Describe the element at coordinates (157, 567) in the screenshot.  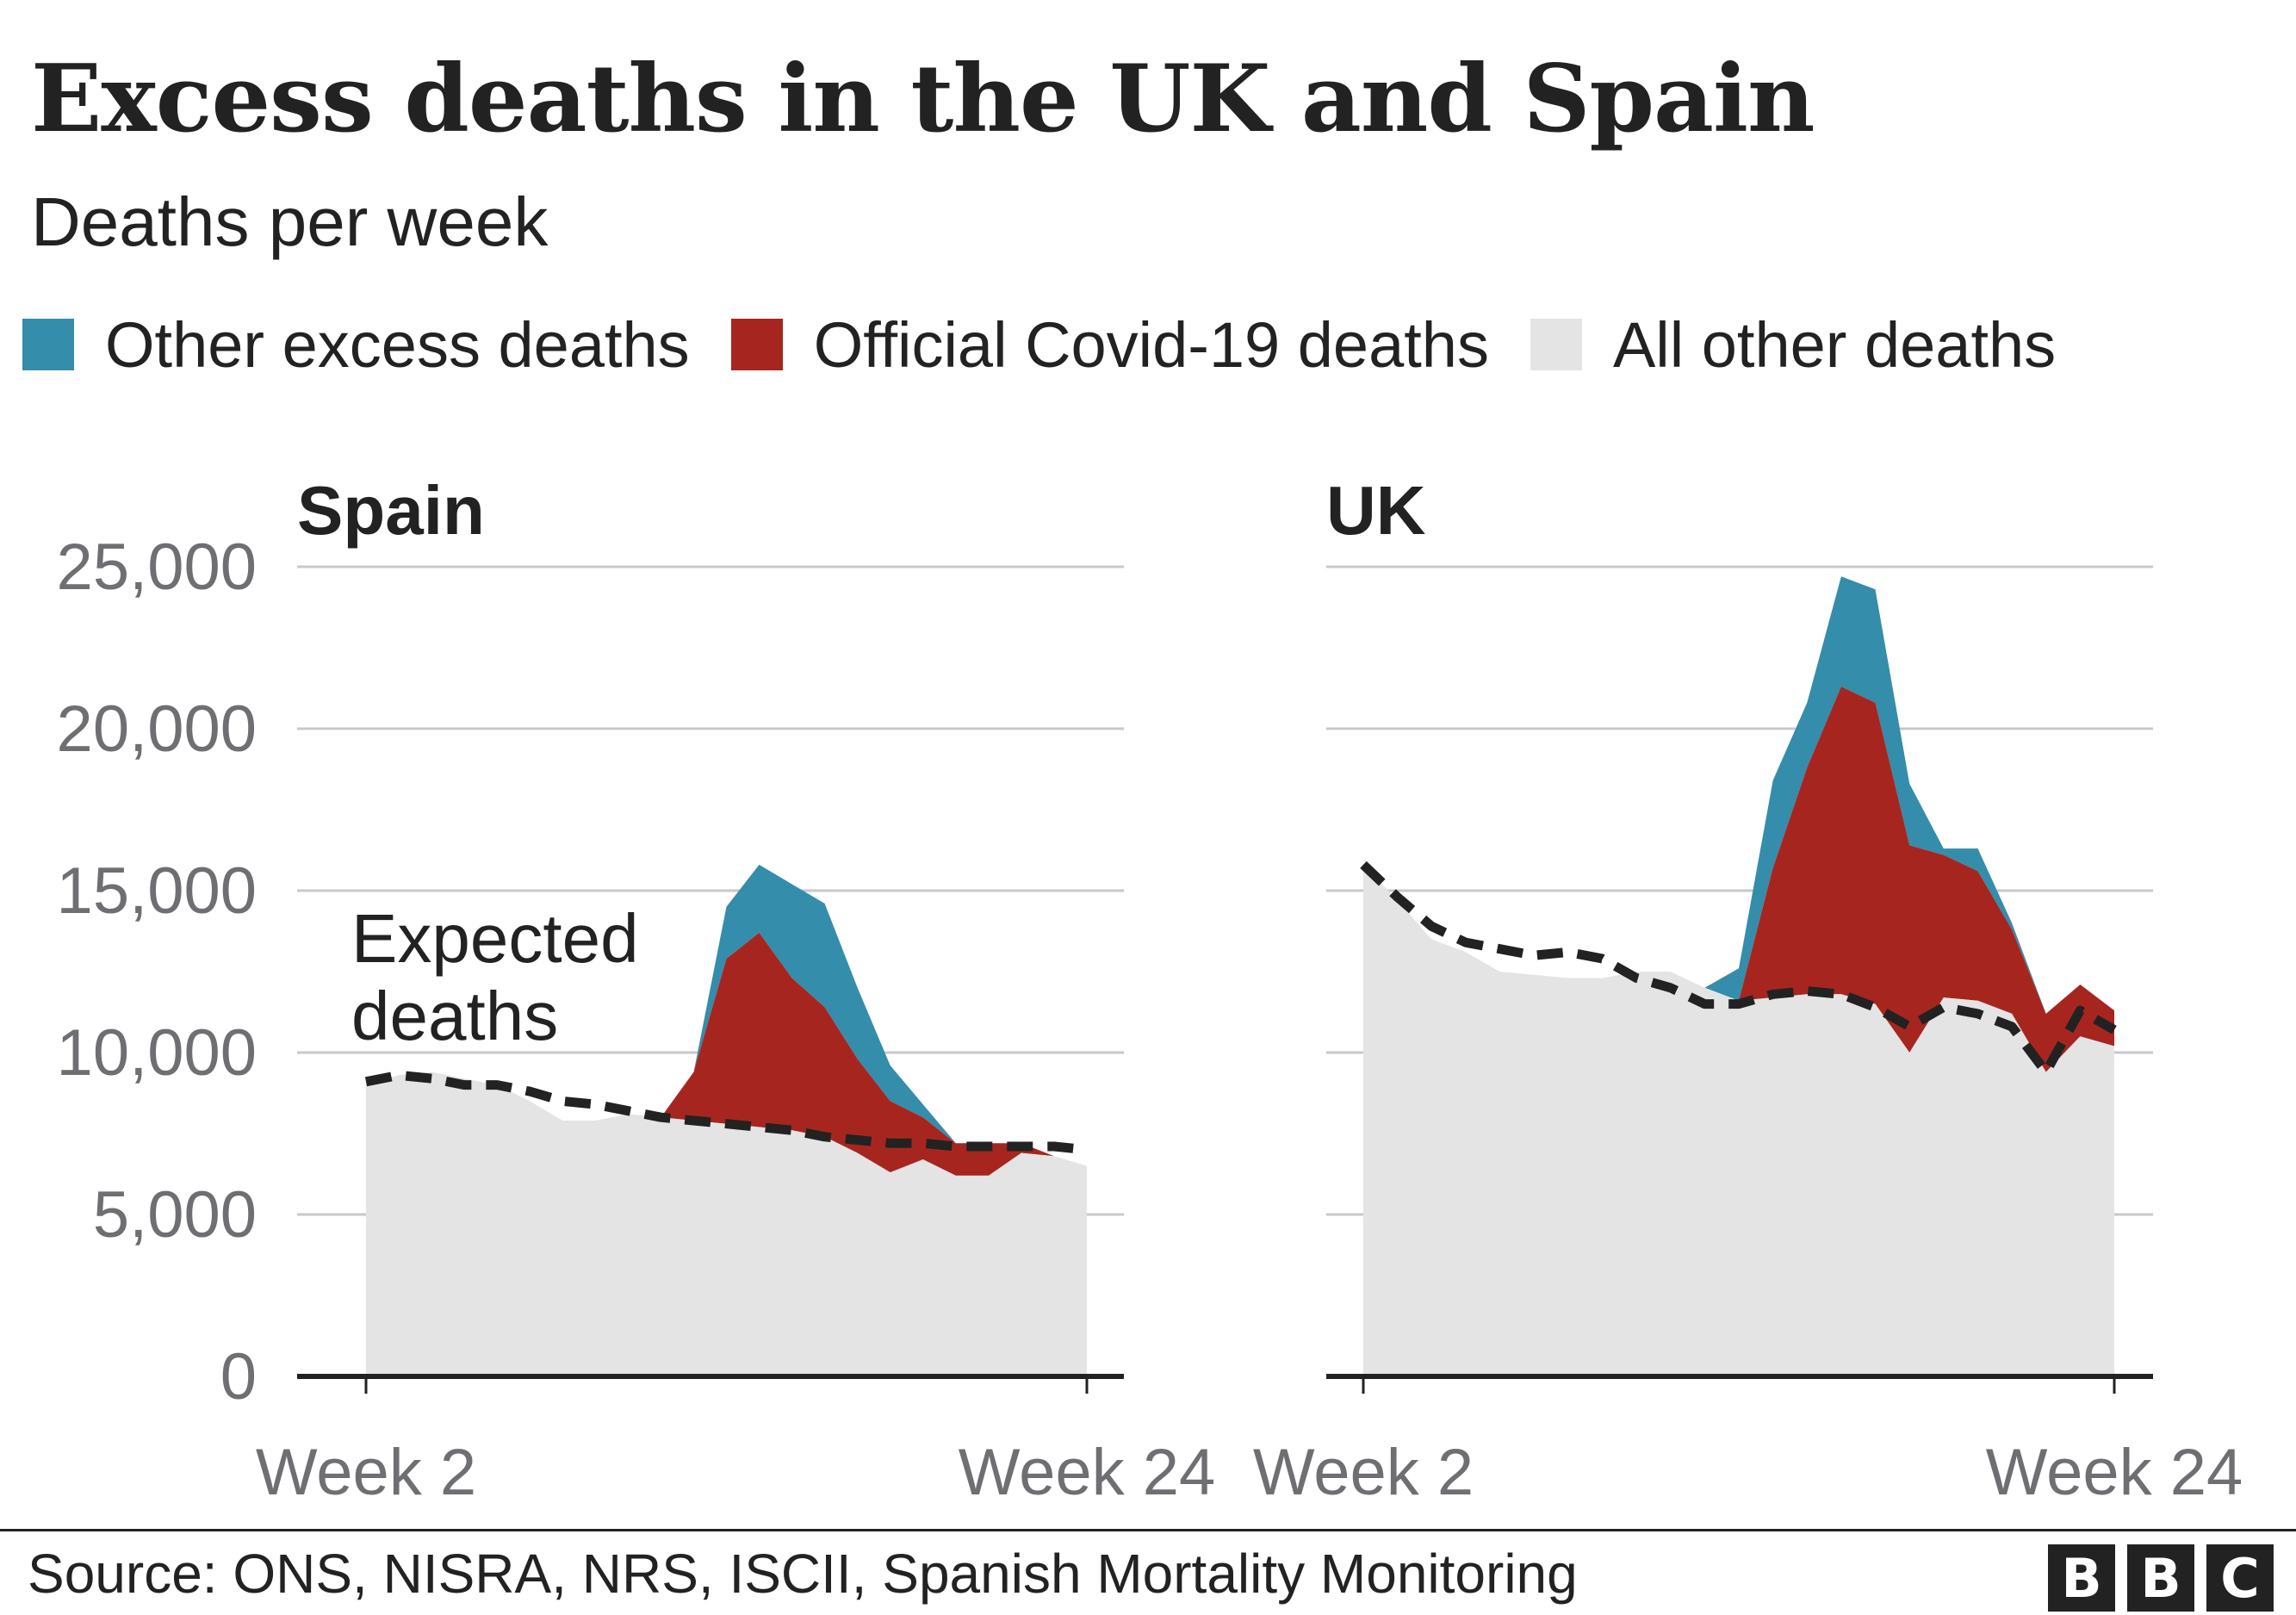
I see `y-tick-label: 25,000` at that location.